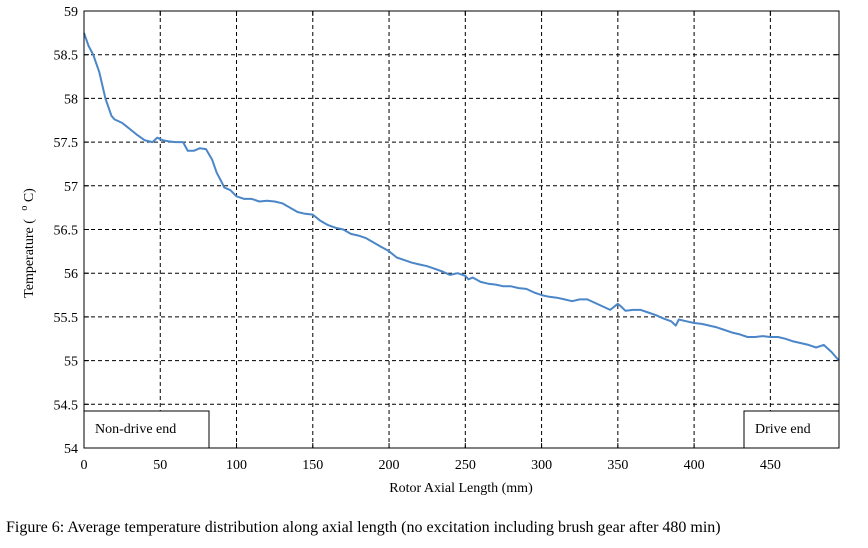 The image size is (868, 548). Describe the element at coordinates (71, 449) in the screenshot. I see `y-tick-label: 54` at that location.